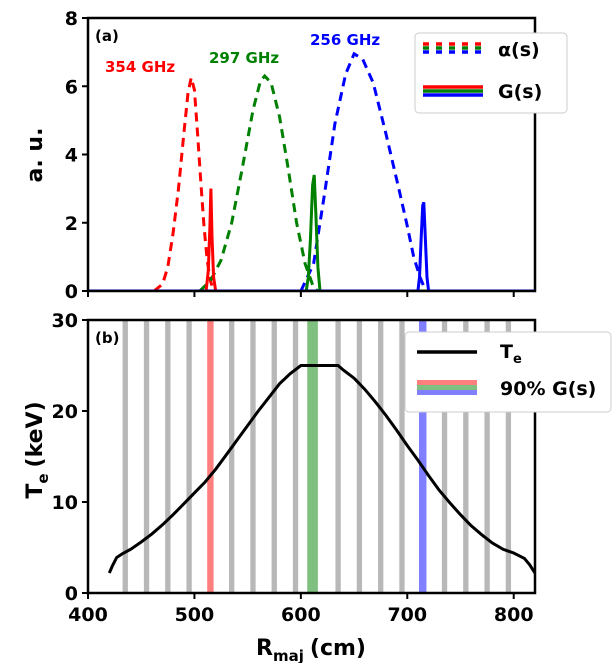 Image resolution: width=613 pixels, height=663 pixels. Describe the element at coordinates (35, 434) in the screenshot. I see `ylabel-unit: (keV)` at that location.